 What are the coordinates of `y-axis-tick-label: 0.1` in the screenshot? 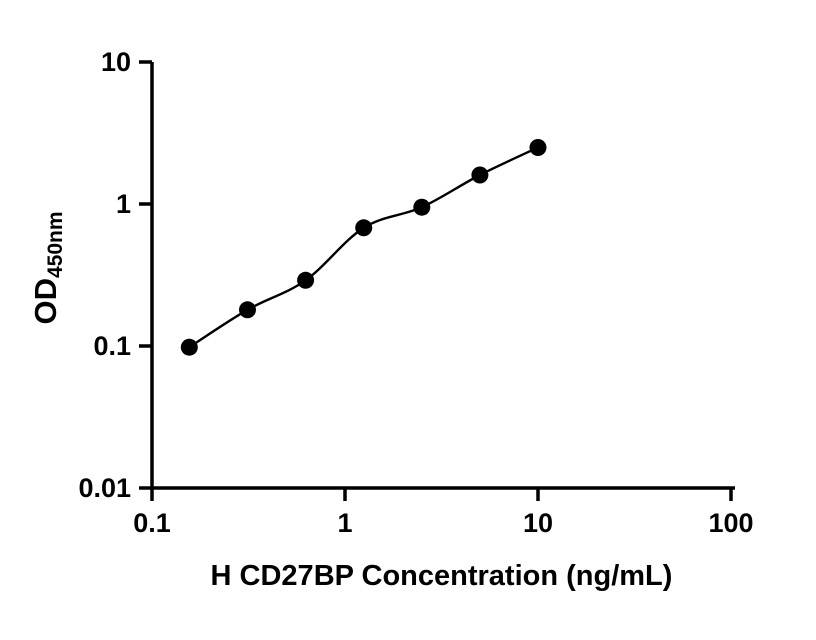 It's located at (112, 346).